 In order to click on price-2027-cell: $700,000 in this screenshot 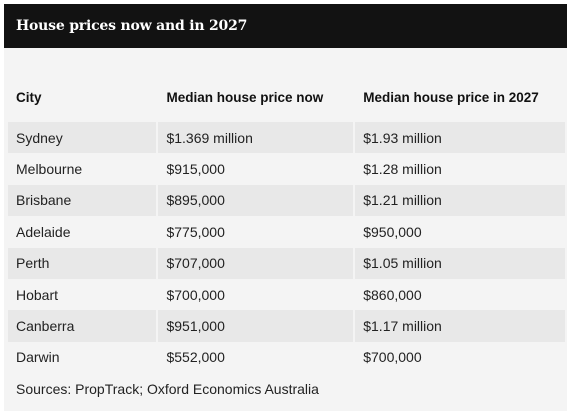, I will do `click(459, 357)`.